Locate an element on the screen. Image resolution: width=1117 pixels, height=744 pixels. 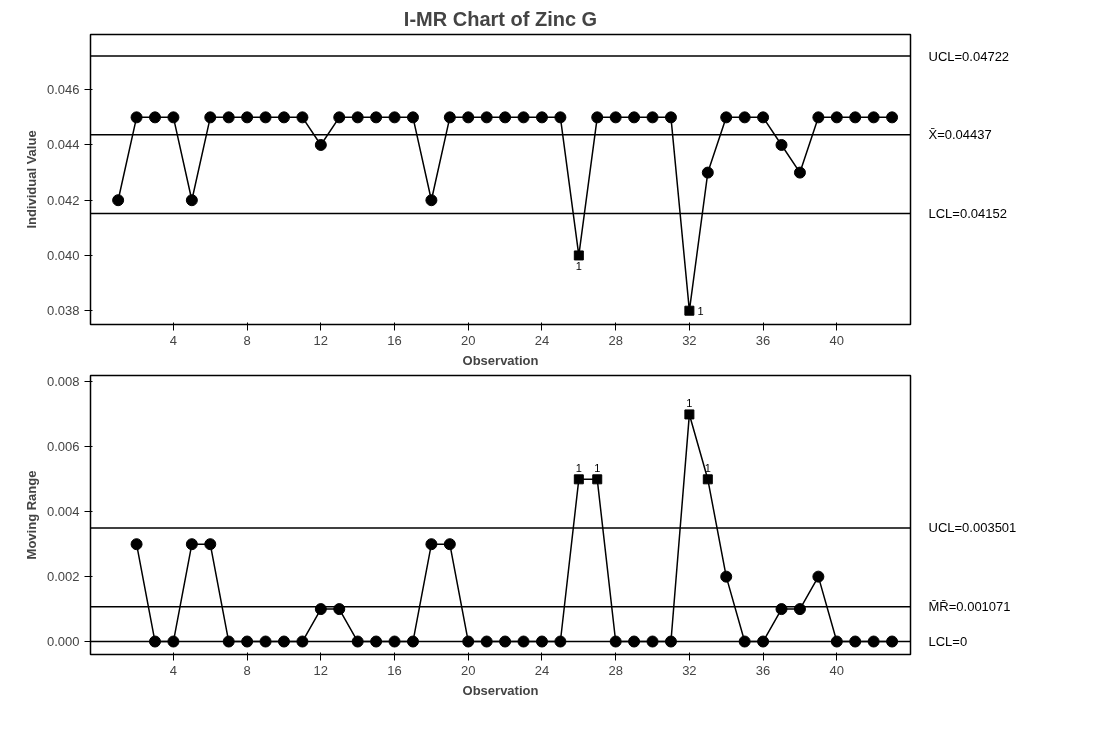
y-tick-label: 0.038 is located at coordinates (63, 311).